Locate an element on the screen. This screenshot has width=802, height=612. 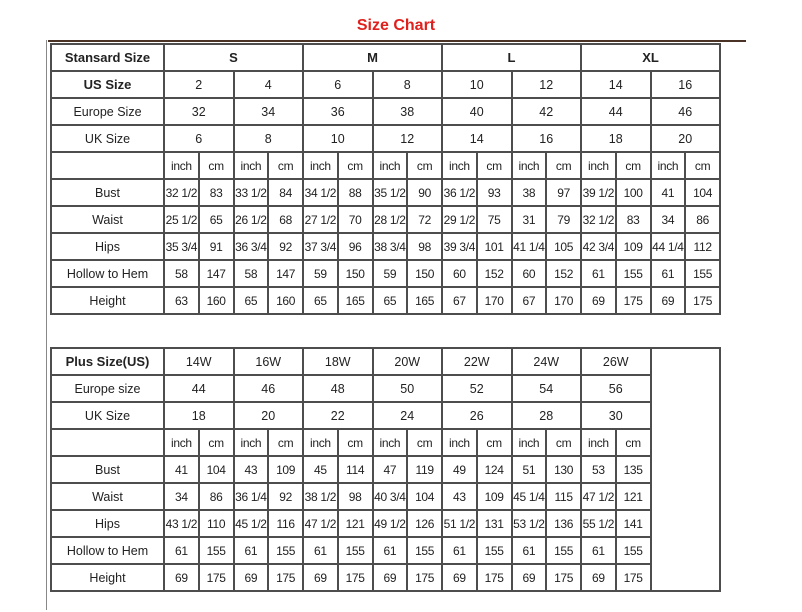
size-value: 38 is located at coordinates (407, 111).